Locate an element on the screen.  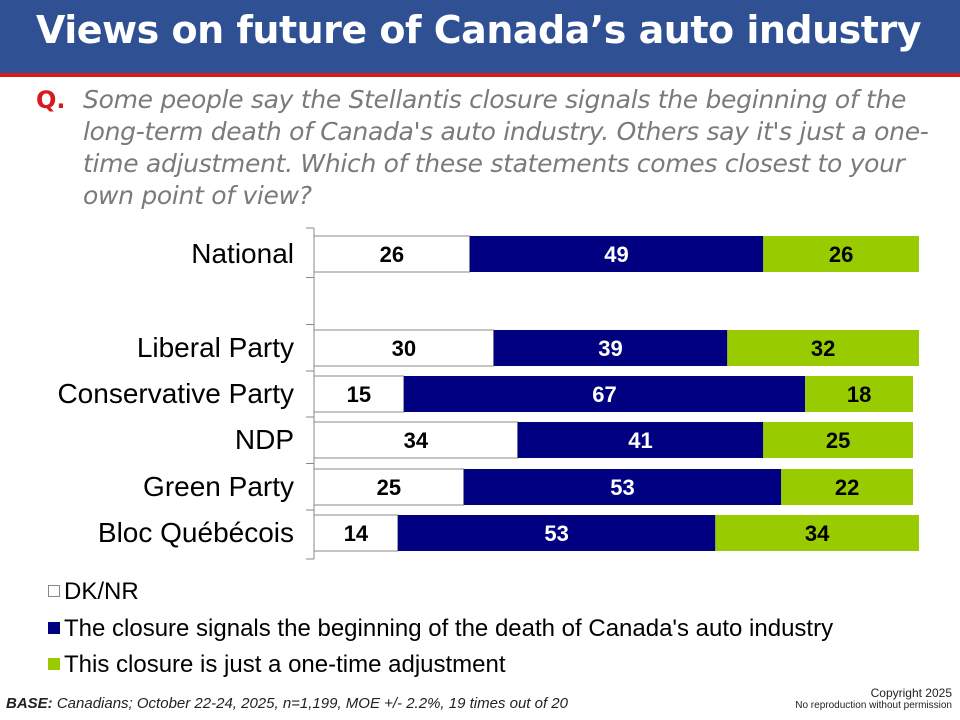
data-label: 15 is located at coordinates (359, 394).